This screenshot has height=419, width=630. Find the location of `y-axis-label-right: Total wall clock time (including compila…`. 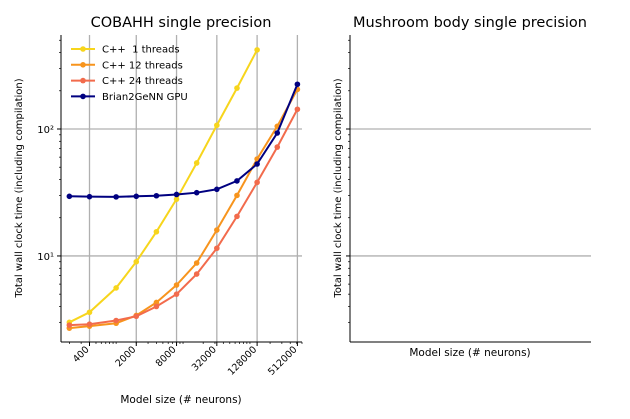

y-axis-label-right: Total wall clock time (including compila… is located at coordinates (338, 188).